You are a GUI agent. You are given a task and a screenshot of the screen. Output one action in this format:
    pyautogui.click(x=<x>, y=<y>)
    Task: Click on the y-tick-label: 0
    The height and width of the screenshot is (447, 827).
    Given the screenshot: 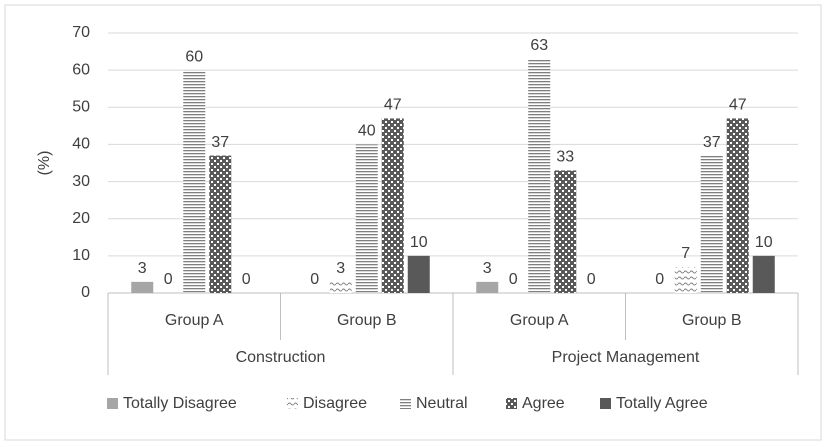 What is the action you would take?
    pyautogui.click(x=85, y=292)
    